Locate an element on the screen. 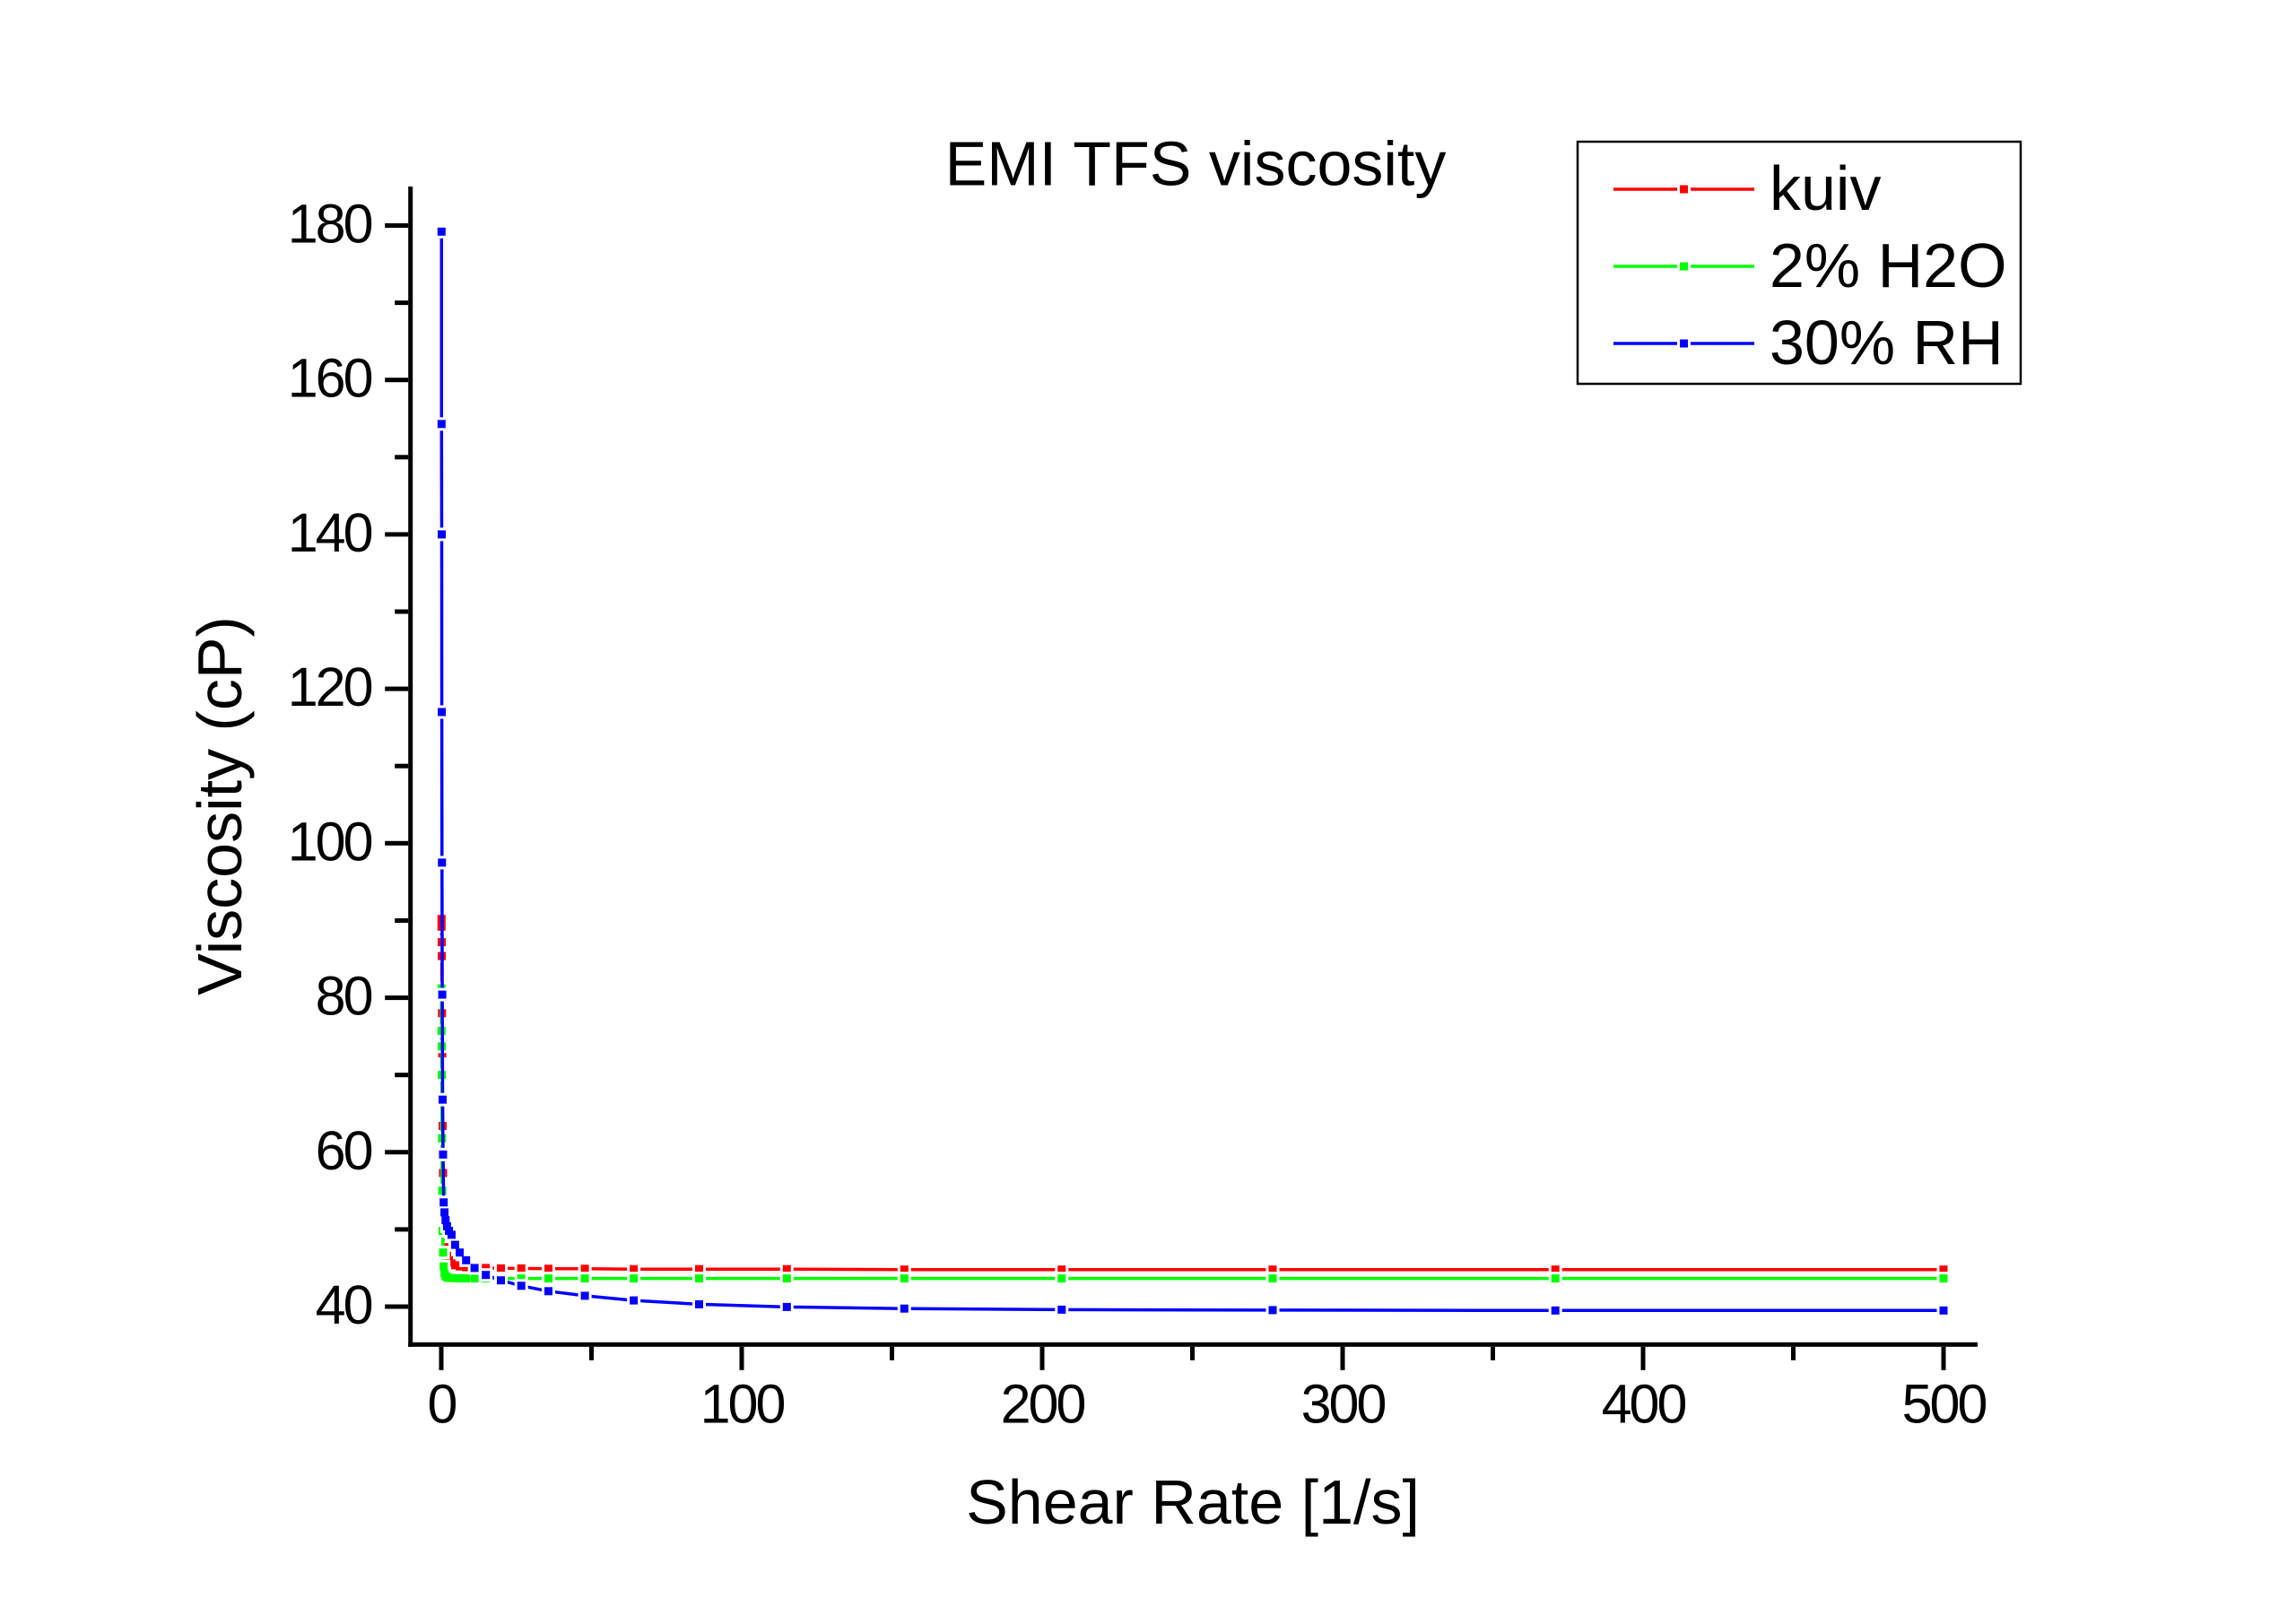 This screenshot has height=1616, width=2296. svg-text: 160 is located at coordinates (330, 378).